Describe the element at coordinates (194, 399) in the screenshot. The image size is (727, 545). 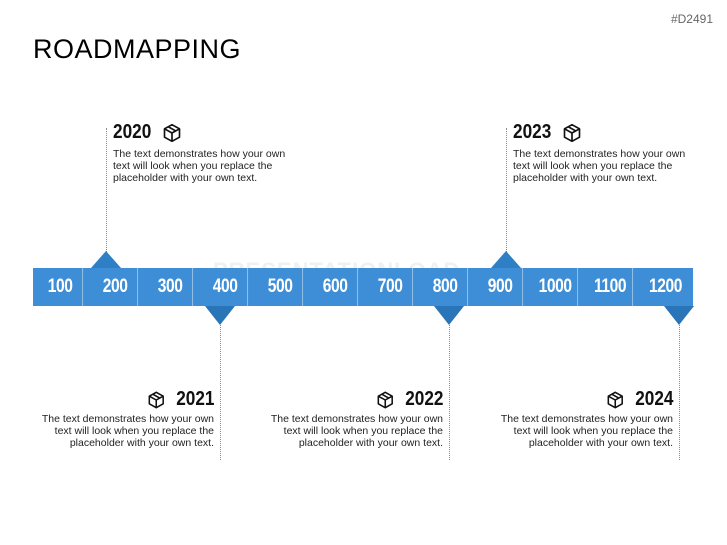
I see `year-label: 2021` at that location.